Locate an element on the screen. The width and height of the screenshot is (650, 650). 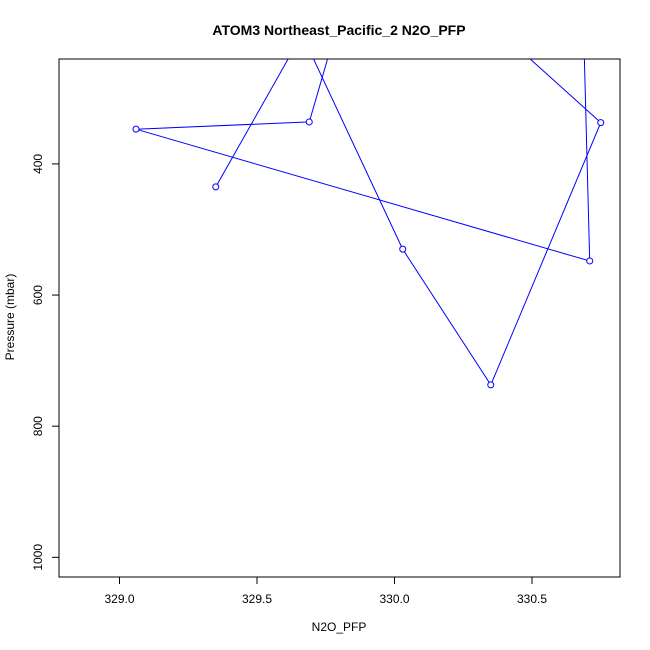
chart-title: ATOM3 Northeast_Pacific_2 N2O_PFP is located at coordinates (338, 30).